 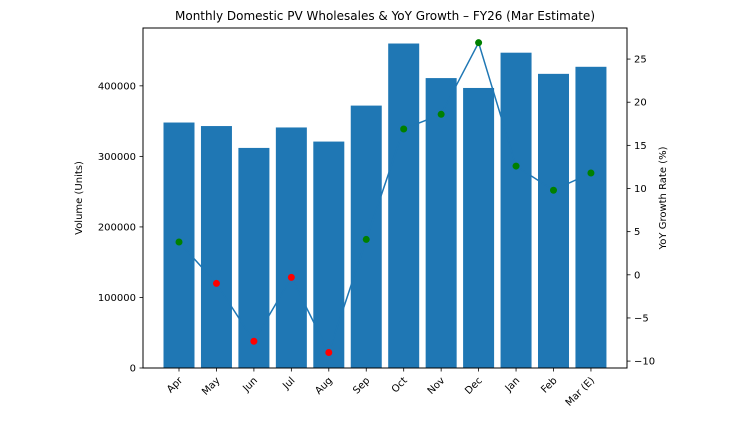 What do you see at coordinates (216, 283) in the screenshot?
I see `yoy-marker-may` at bounding box center [216, 283].